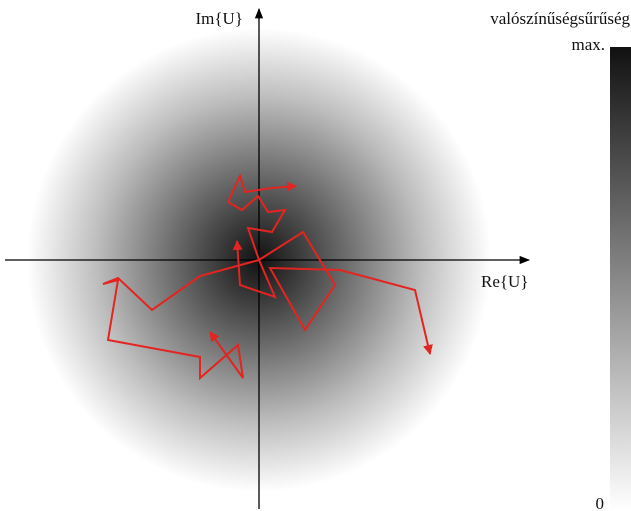 This screenshot has height=511, width=631. I want to click on colorbar, so click(620, 278).